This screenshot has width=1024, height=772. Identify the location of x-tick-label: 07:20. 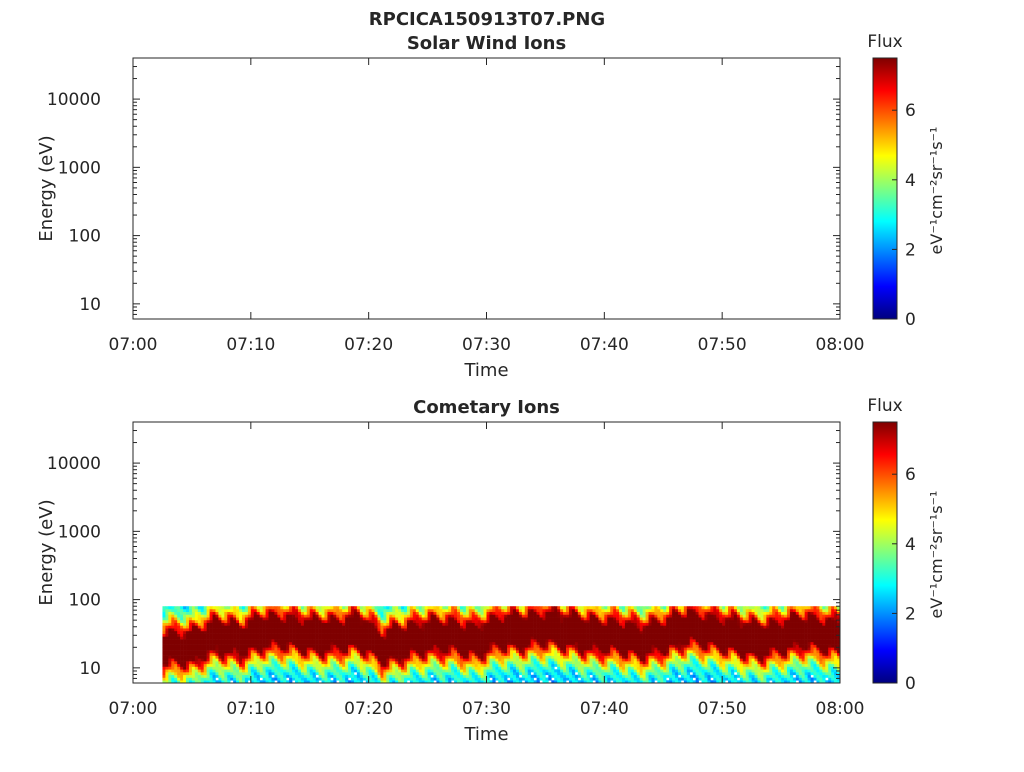
(368, 345).